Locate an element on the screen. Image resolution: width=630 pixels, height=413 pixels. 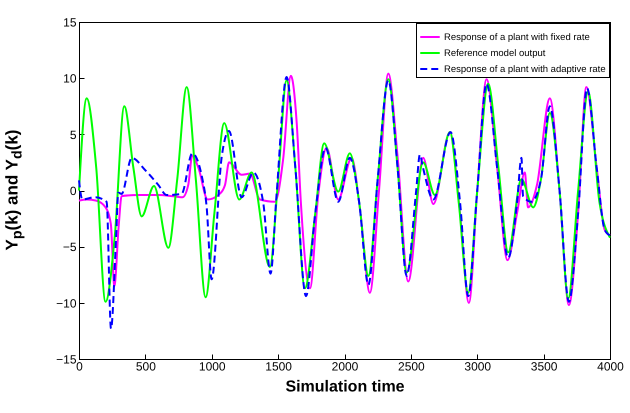
x-axis-title: Simulation time is located at coordinates (345, 387).